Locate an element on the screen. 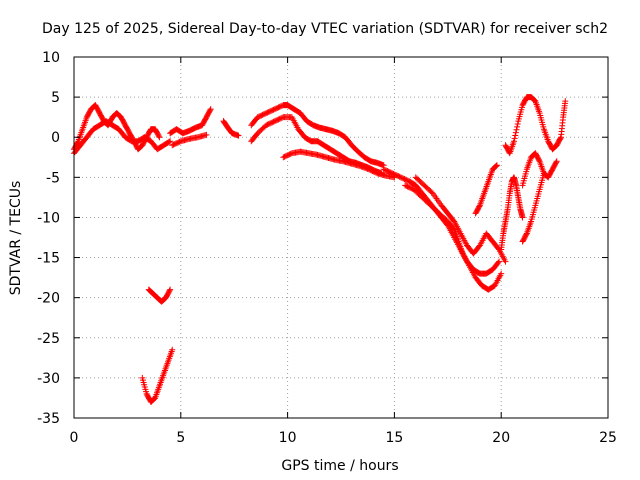 The height and width of the screenshot is (480, 640). series-trace-r is located at coordinates (157, 375).